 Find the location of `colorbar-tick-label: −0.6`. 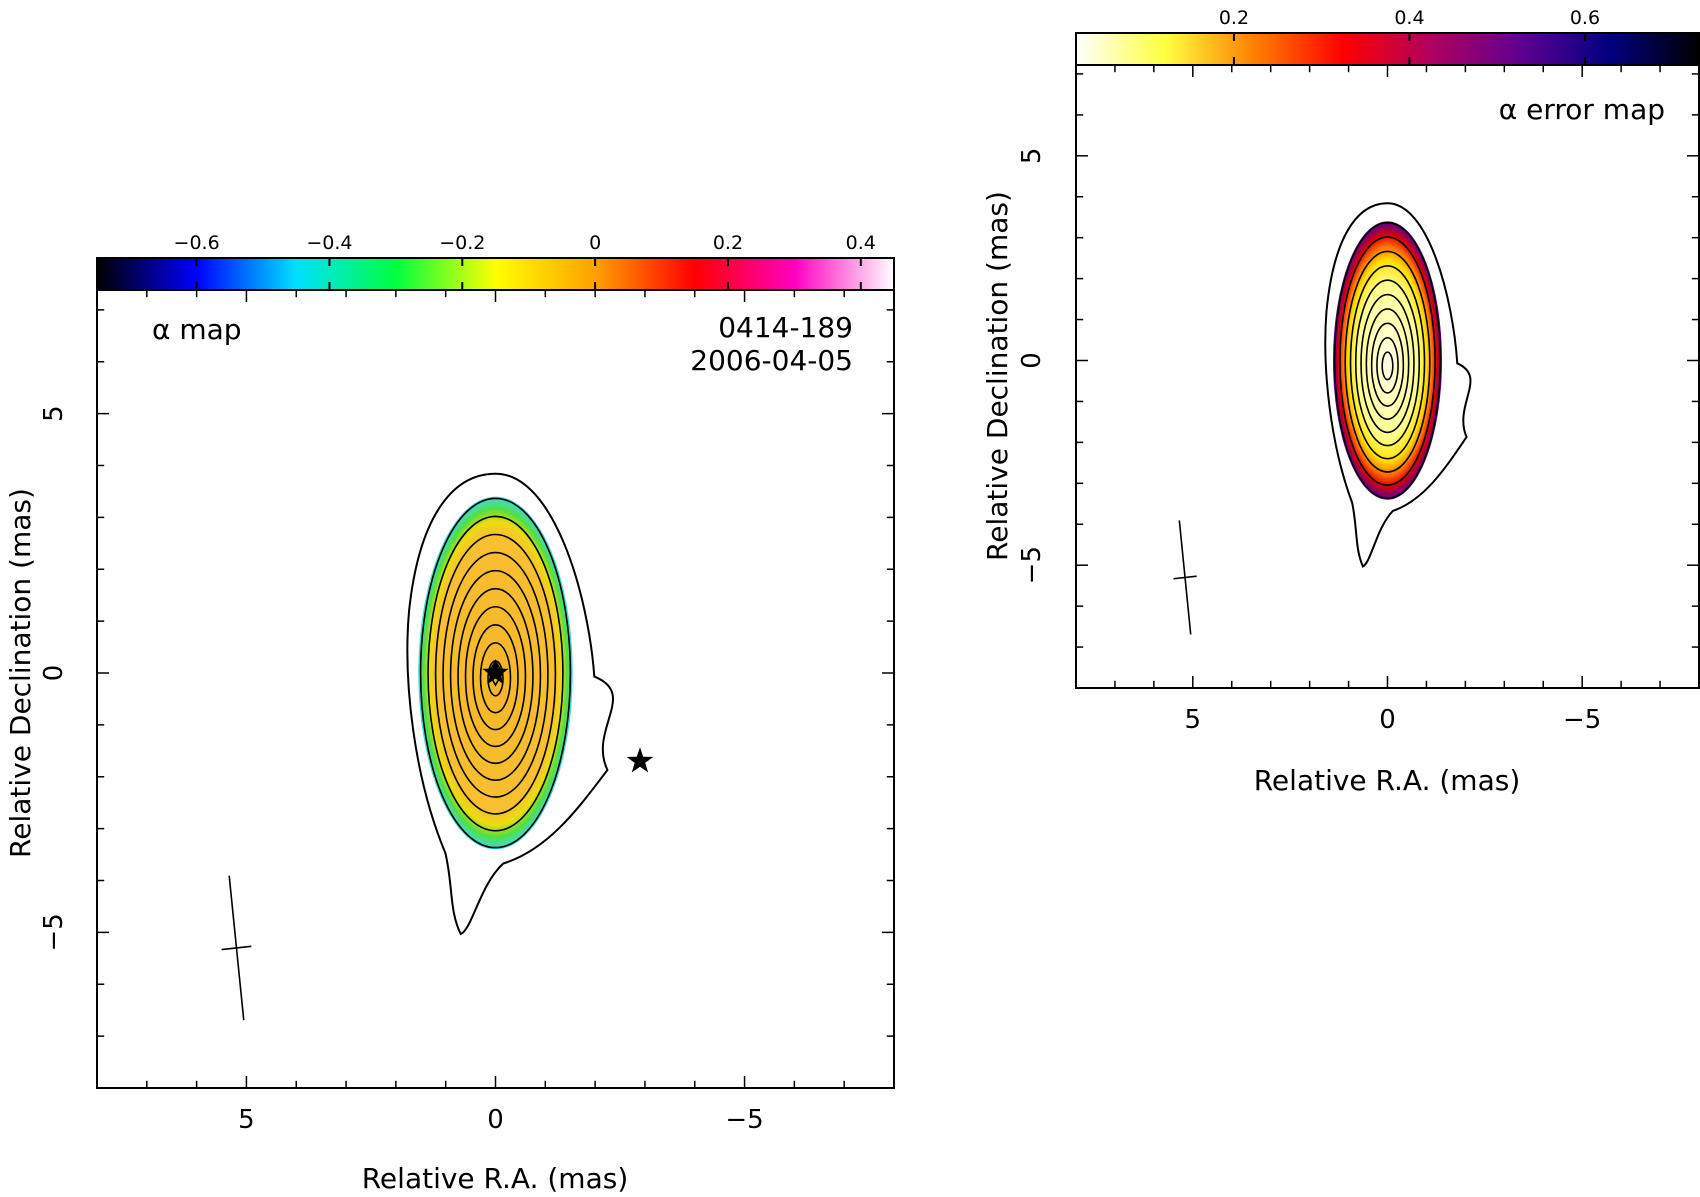

colorbar-tick-label: −0.6 is located at coordinates (197, 243).